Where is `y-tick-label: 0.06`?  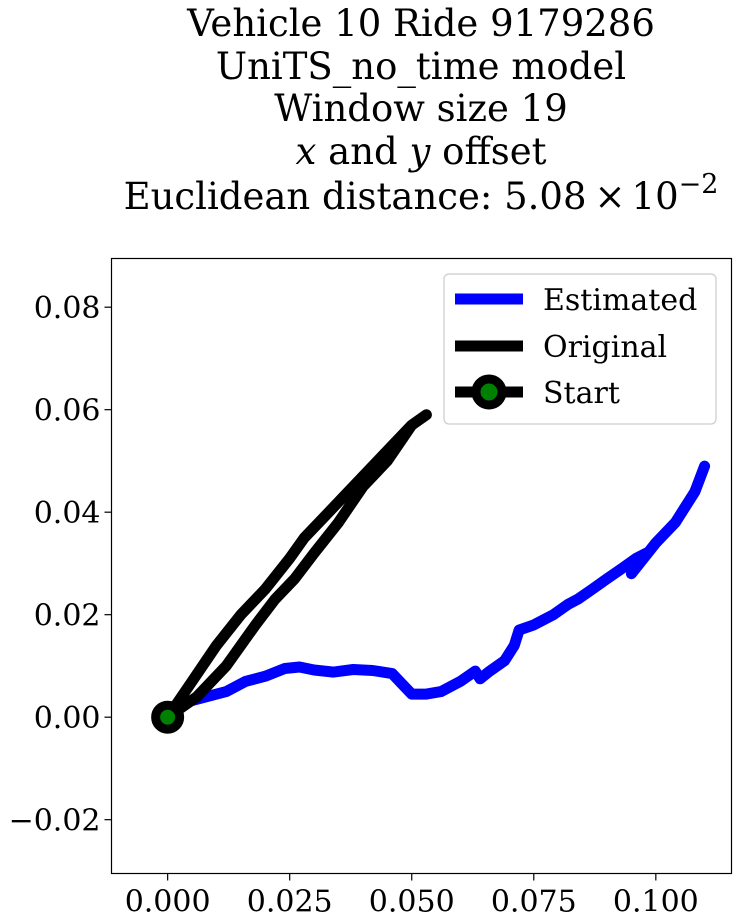 y-tick-label: 0.06 is located at coordinates (67, 411).